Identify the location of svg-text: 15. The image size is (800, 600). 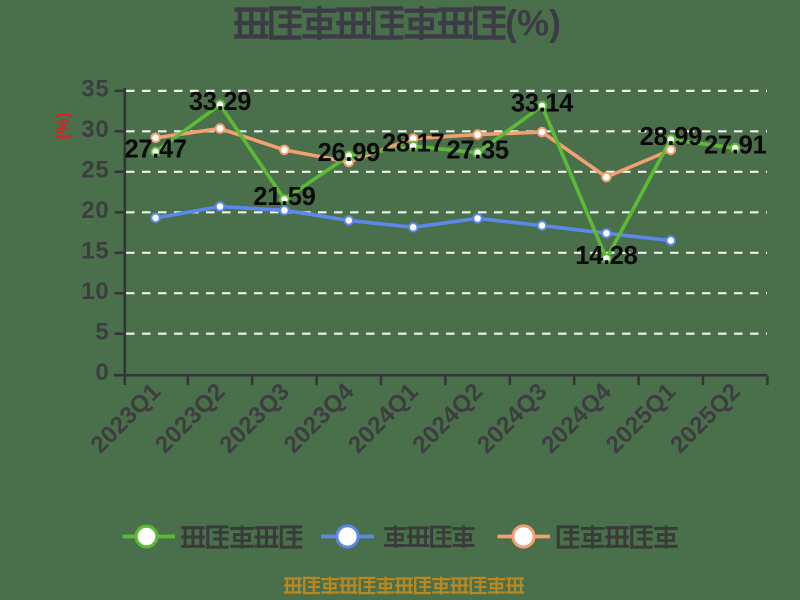
(95, 251).